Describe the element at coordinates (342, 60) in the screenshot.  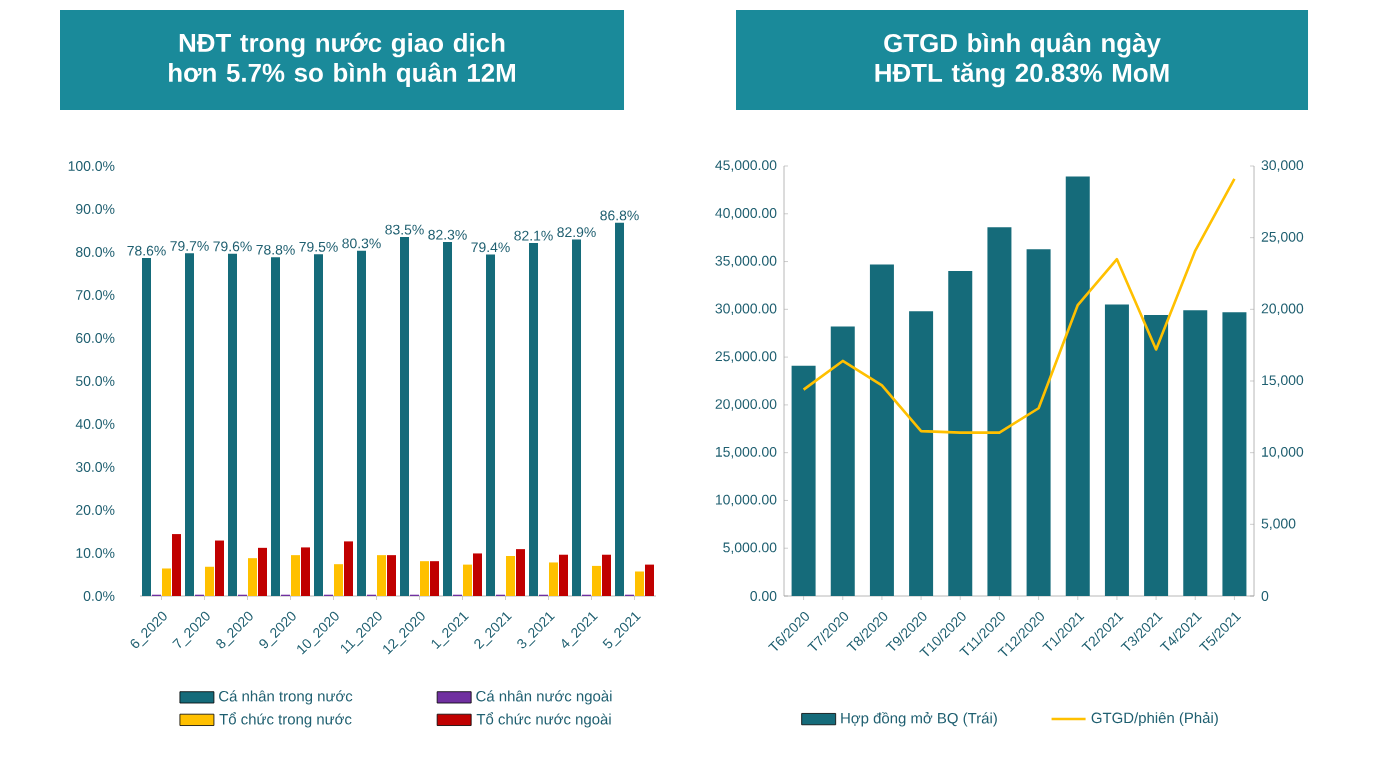
I see `chart-title: NĐT trong nước giao dịch hơn 5.7% so bình quân 12M` at that location.